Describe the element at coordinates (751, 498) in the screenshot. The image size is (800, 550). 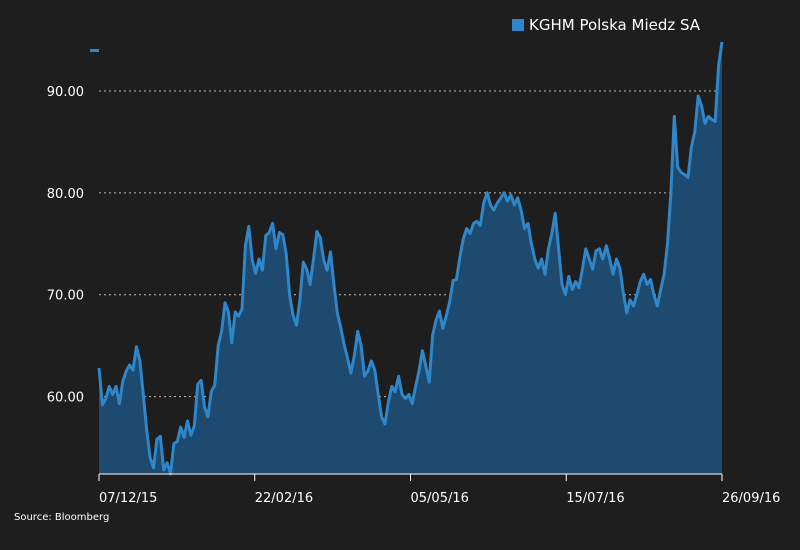
I see `x-tick-label: 26/09/16` at that location.